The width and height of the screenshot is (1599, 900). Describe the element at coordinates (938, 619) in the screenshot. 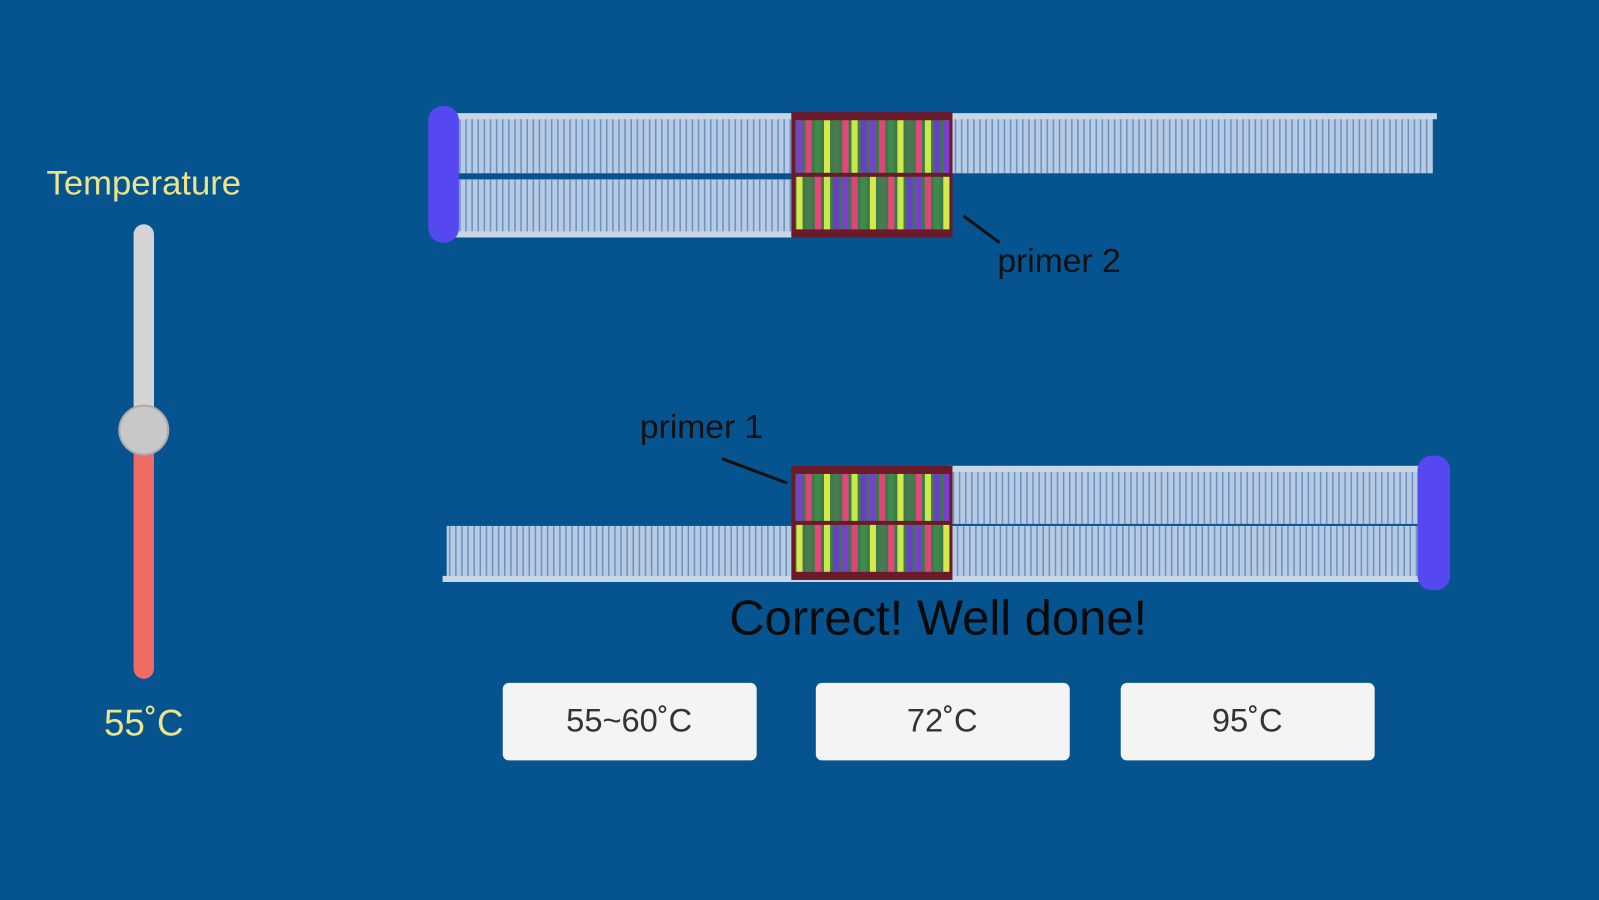

I see `feedback: Correct! Well done!` at that location.